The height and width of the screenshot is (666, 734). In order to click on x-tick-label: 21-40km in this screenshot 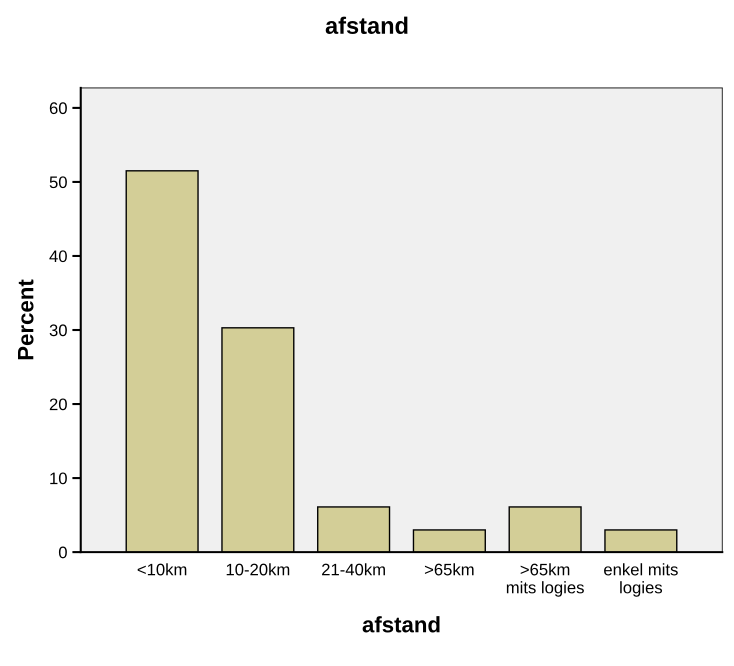, I will do `click(353, 569)`.